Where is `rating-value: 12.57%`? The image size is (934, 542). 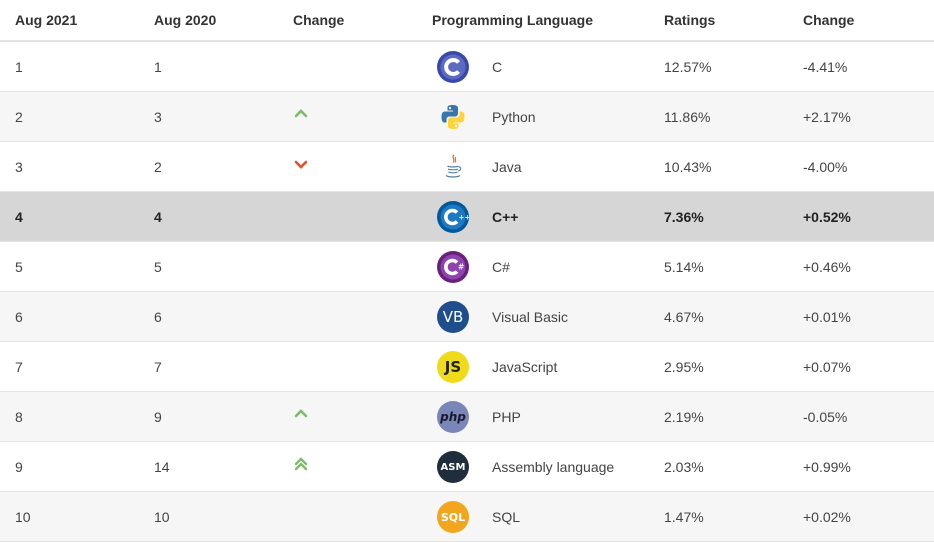
rating-value: 12.57% is located at coordinates (688, 66).